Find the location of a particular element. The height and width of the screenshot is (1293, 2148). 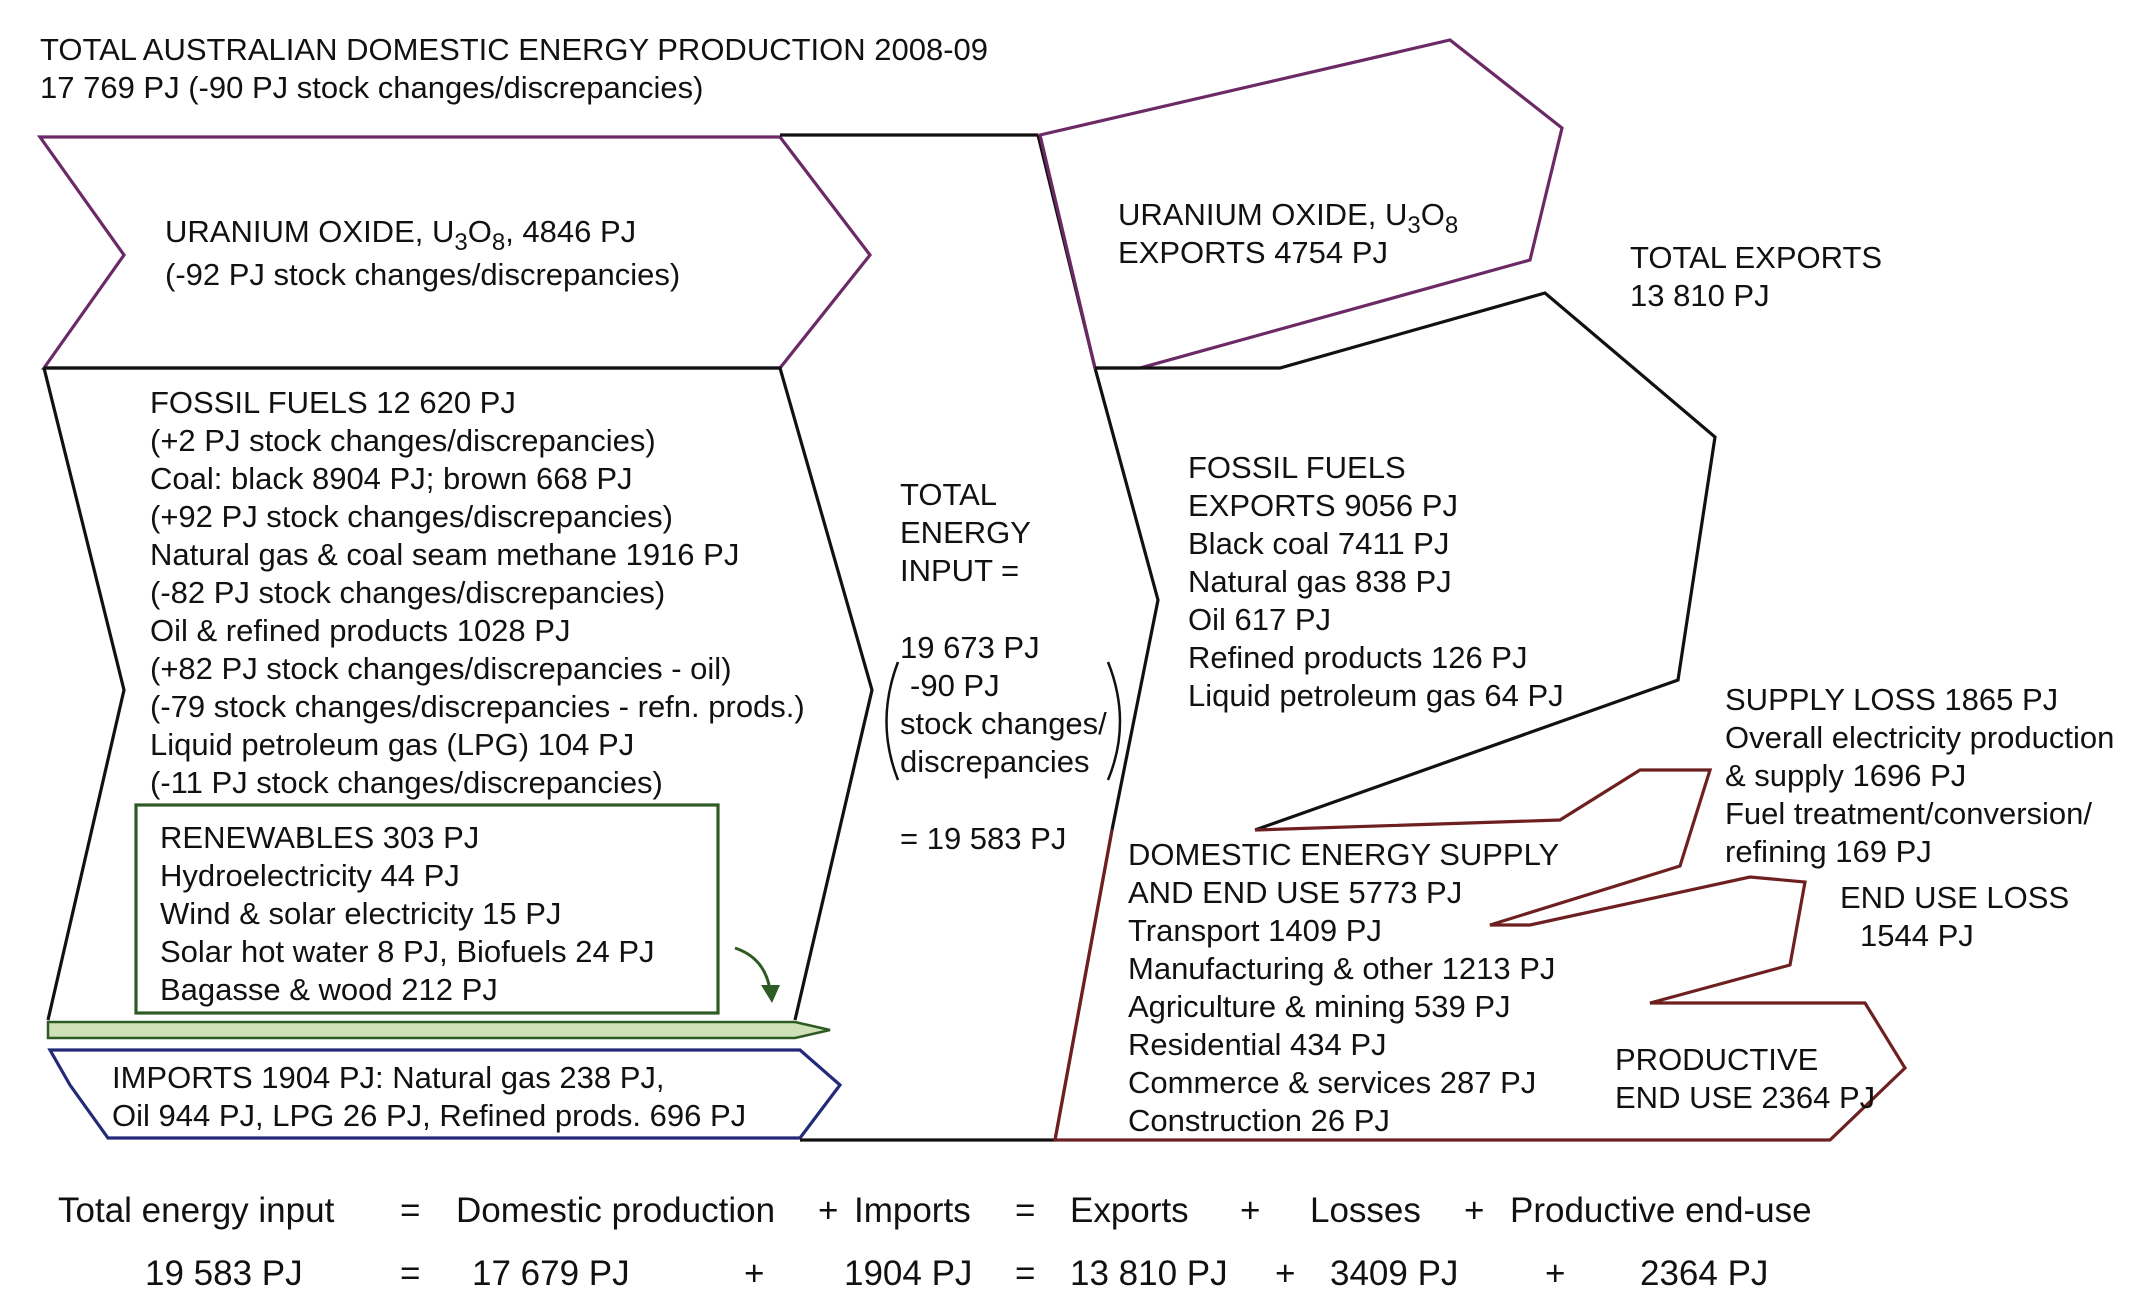

total-exports-line: 13 810 PJ is located at coordinates (1700, 295).